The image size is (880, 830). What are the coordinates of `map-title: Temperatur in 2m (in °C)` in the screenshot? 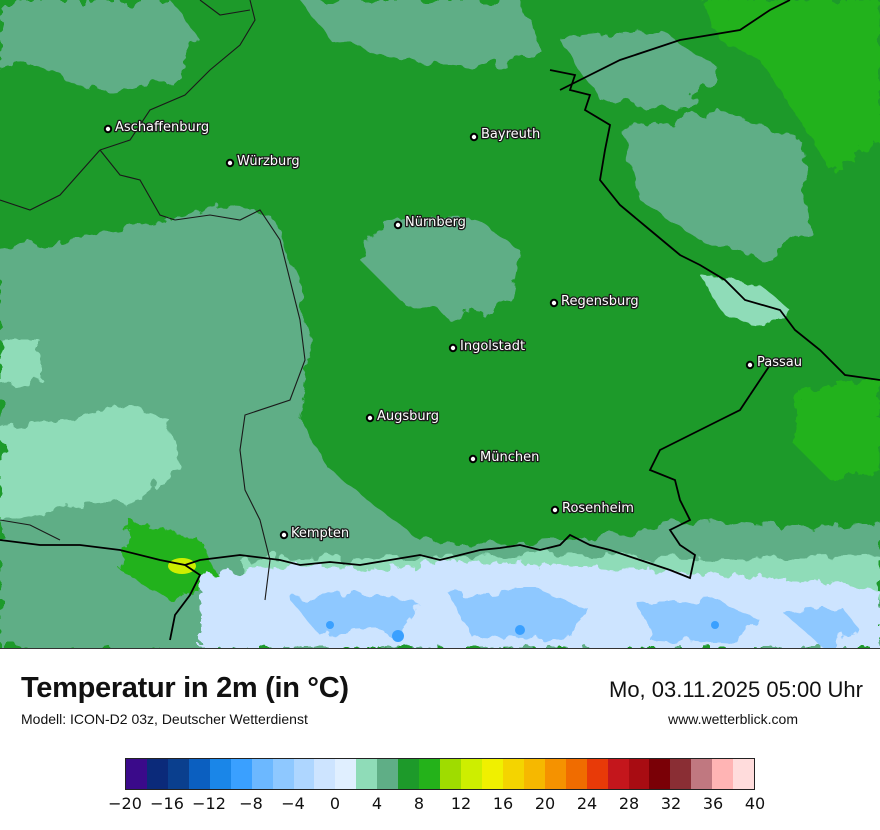 It's located at (185, 688).